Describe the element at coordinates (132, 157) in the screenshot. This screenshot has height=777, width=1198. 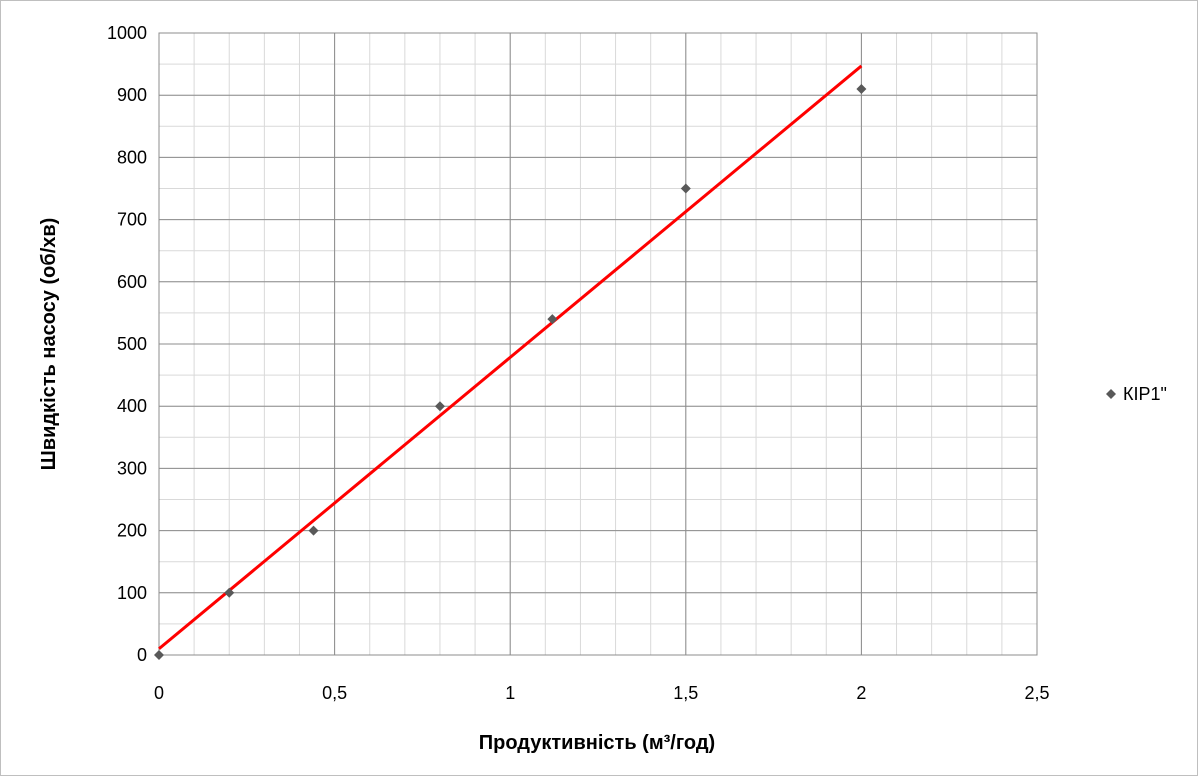
I see `y-tick-label: 800` at that location.